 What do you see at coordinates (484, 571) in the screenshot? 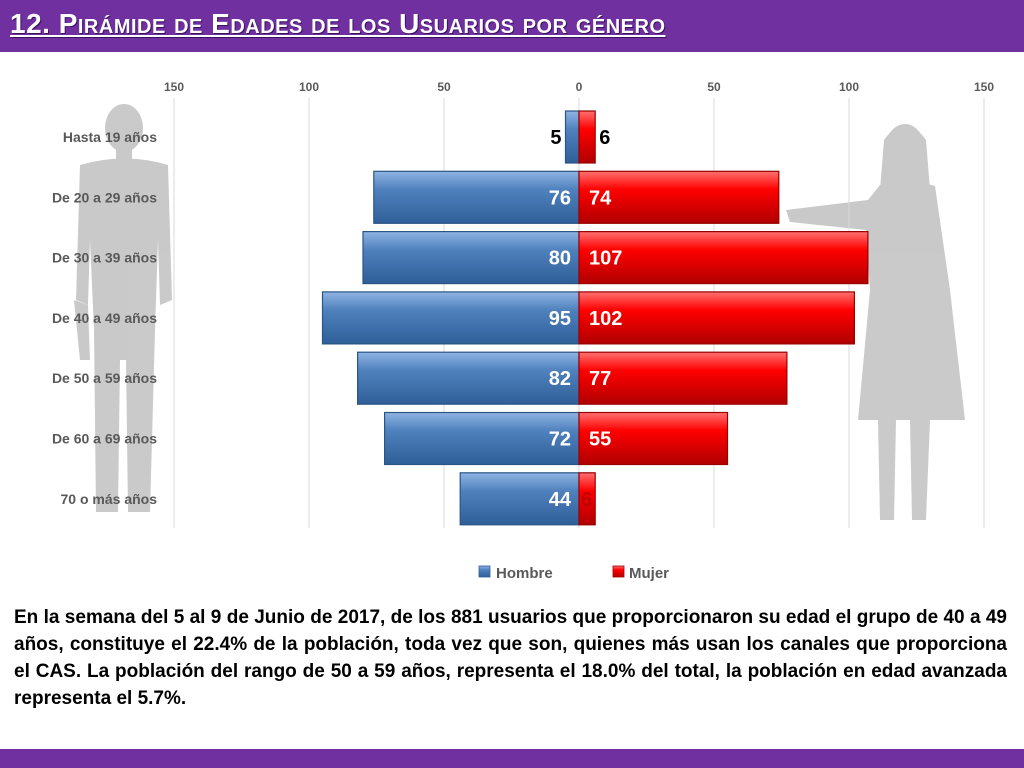
I see `legend-swatch-hombre` at bounding box center [484, 571].